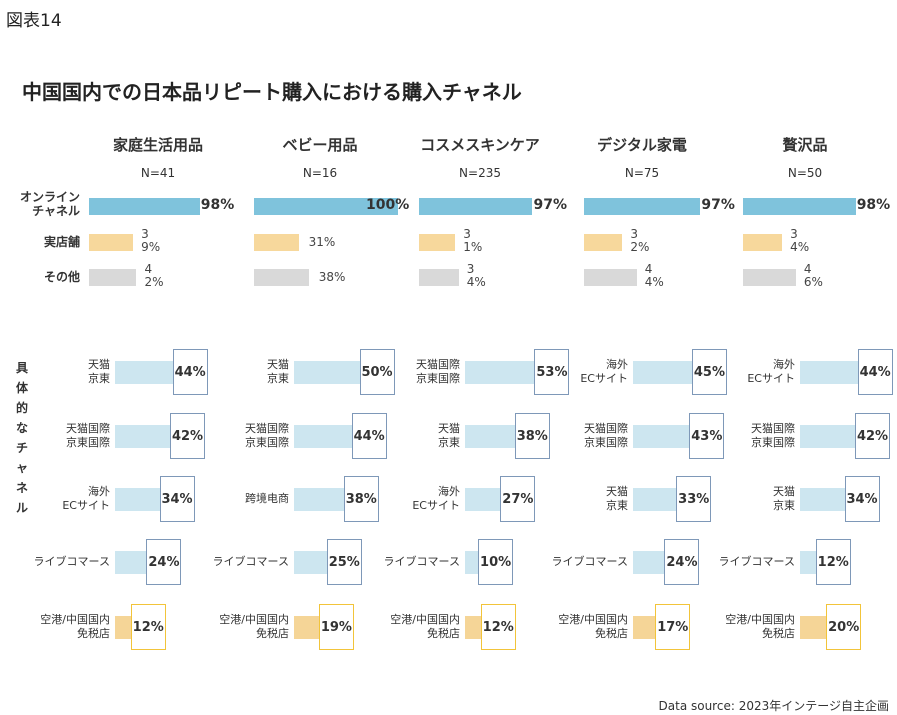 This screenshot has width=897, height=715. I want to click on category-header: デジタル家電, so click(642, 145).